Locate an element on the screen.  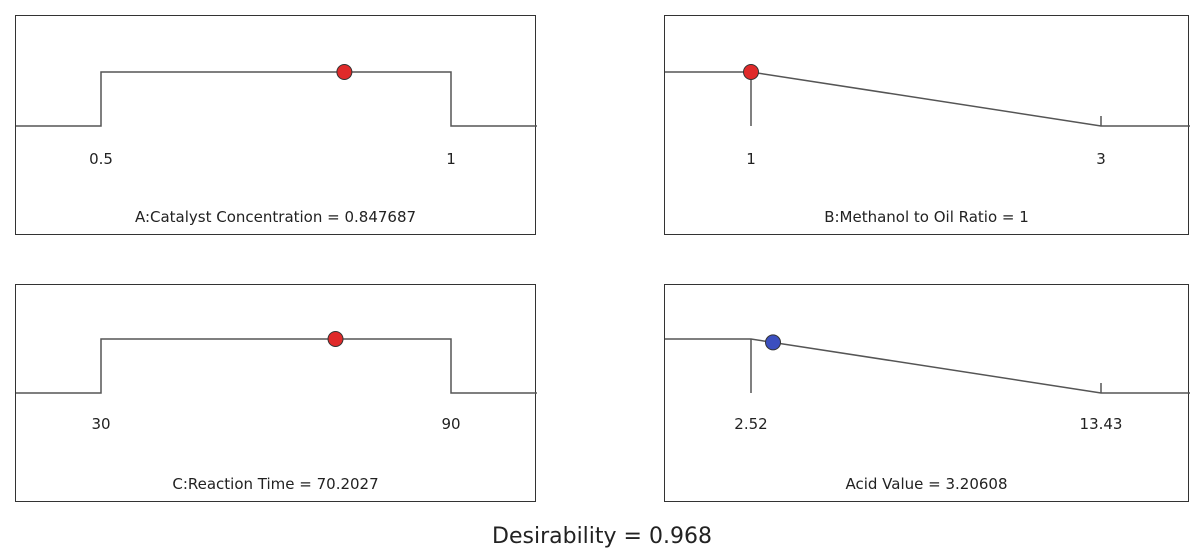
tick-label-high: 90 is located at coordinates (451, 424).